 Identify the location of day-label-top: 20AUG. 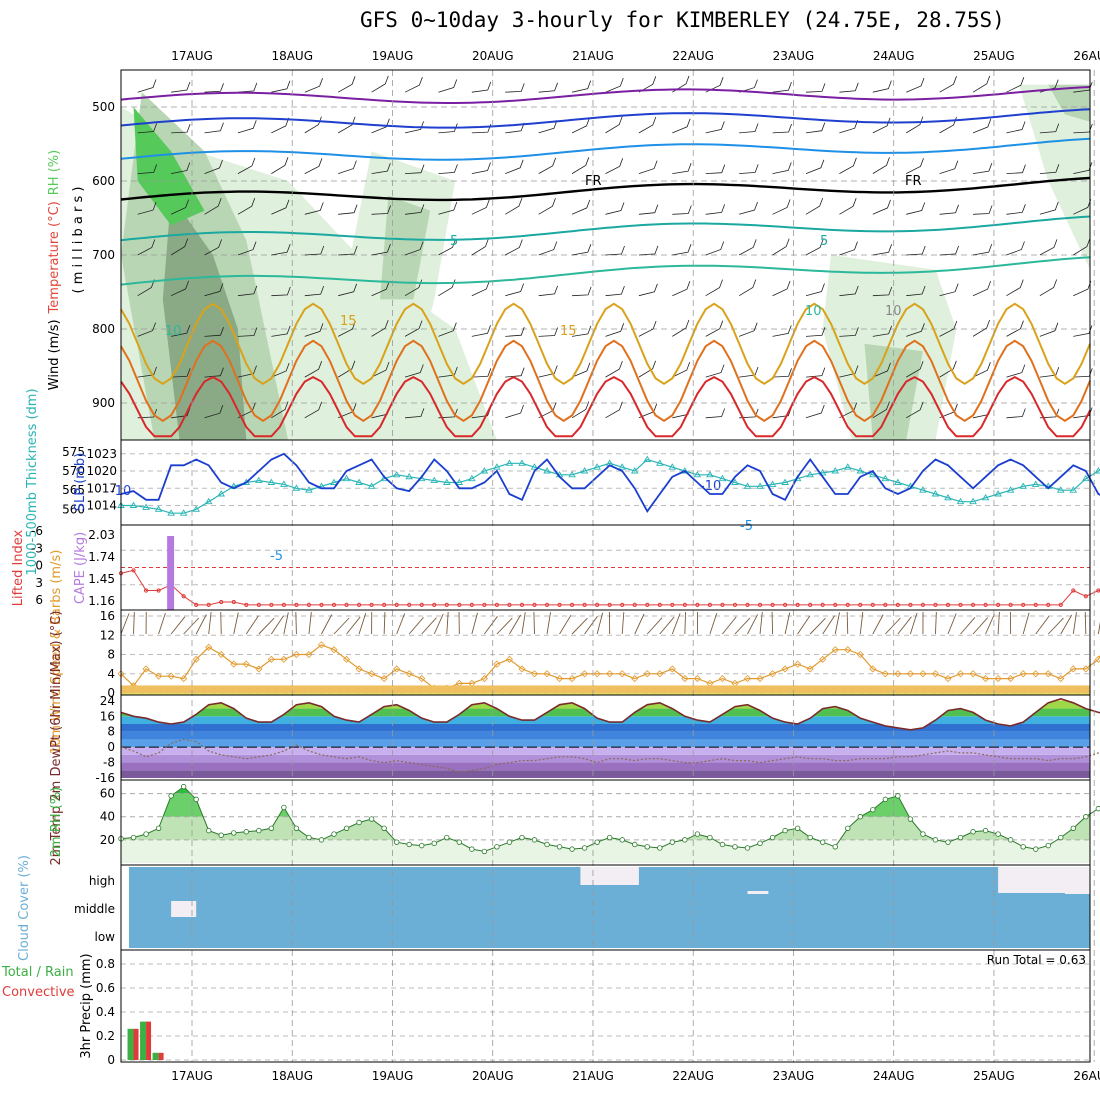
(493, 56).